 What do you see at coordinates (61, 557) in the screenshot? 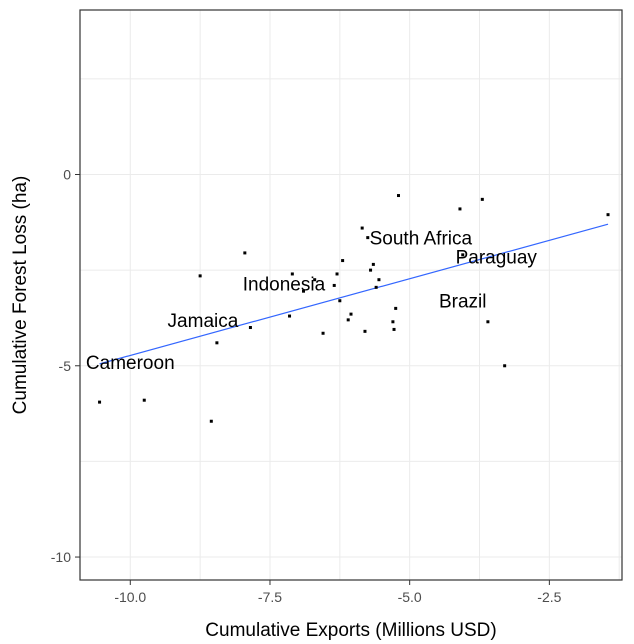
I see `y-tick-label: -10` at bounding box center [61, 557].